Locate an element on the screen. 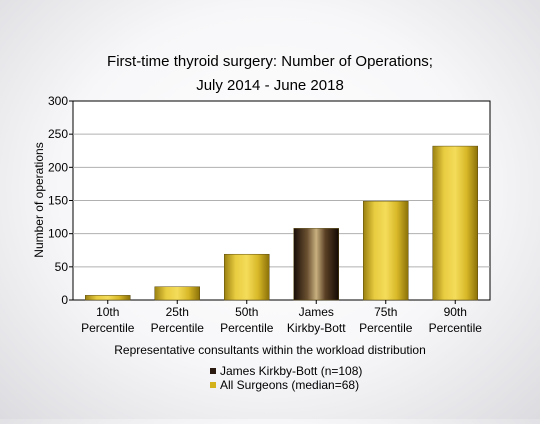 This screenshot has width=540, height=424. legend-label: All Surgeons (median=68) is located at coordinates (289, 385).